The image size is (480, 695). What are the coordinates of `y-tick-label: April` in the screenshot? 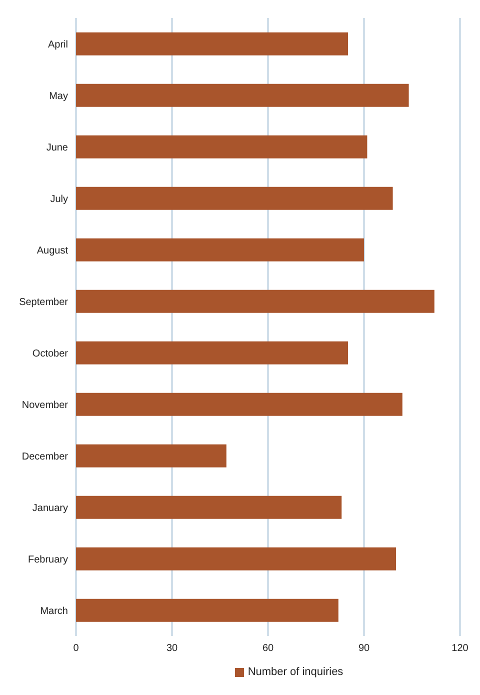 It's located at (58, 44).